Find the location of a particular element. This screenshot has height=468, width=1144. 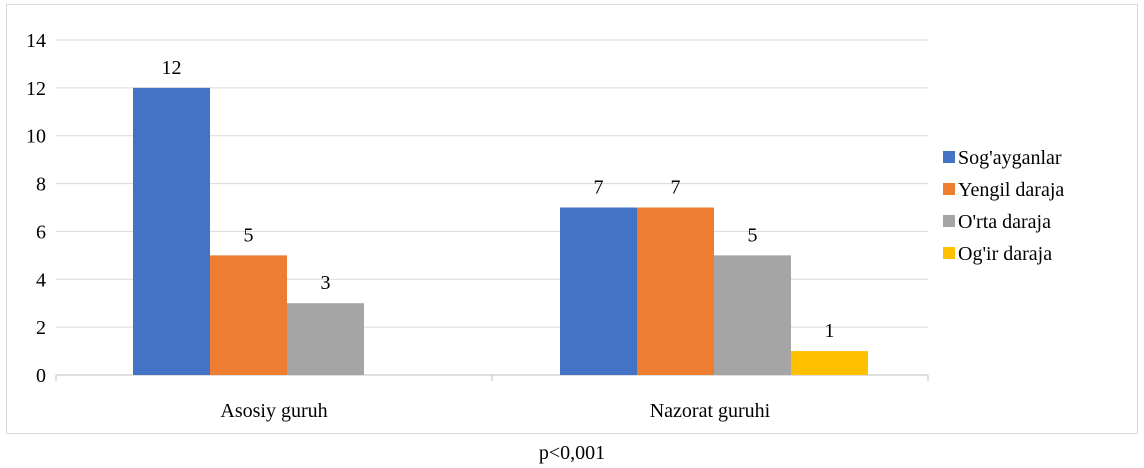

data-label: 1 is located at coordinates (830, 331).